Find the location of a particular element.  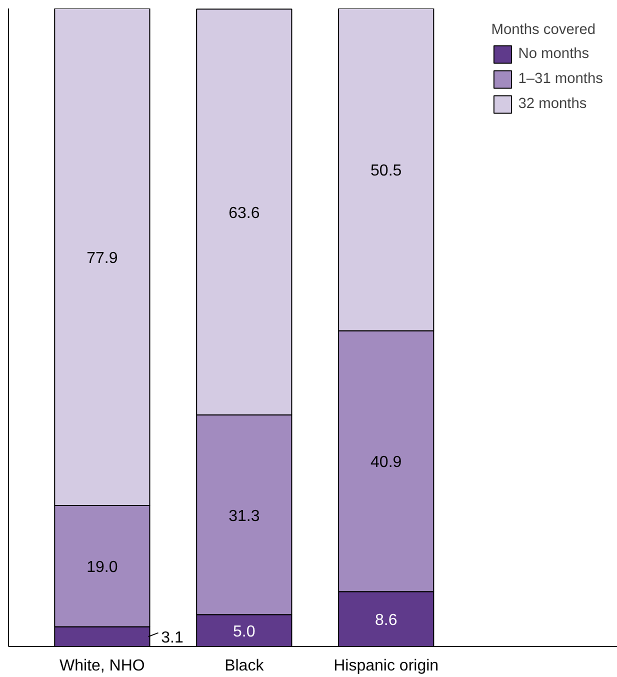

legend-label: 1–31 months is located at coordinates (560, 79).